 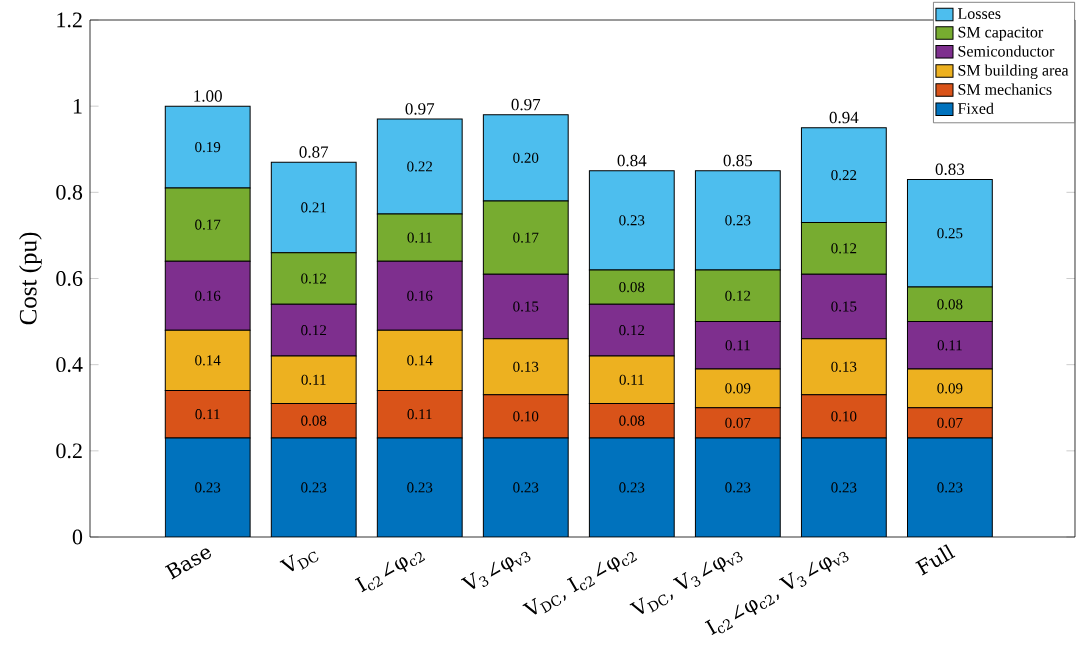 What do you see at coordinates (979, 13) in the screenshot?
I see `legend-label: Losses` at bounding box center [979, 13].